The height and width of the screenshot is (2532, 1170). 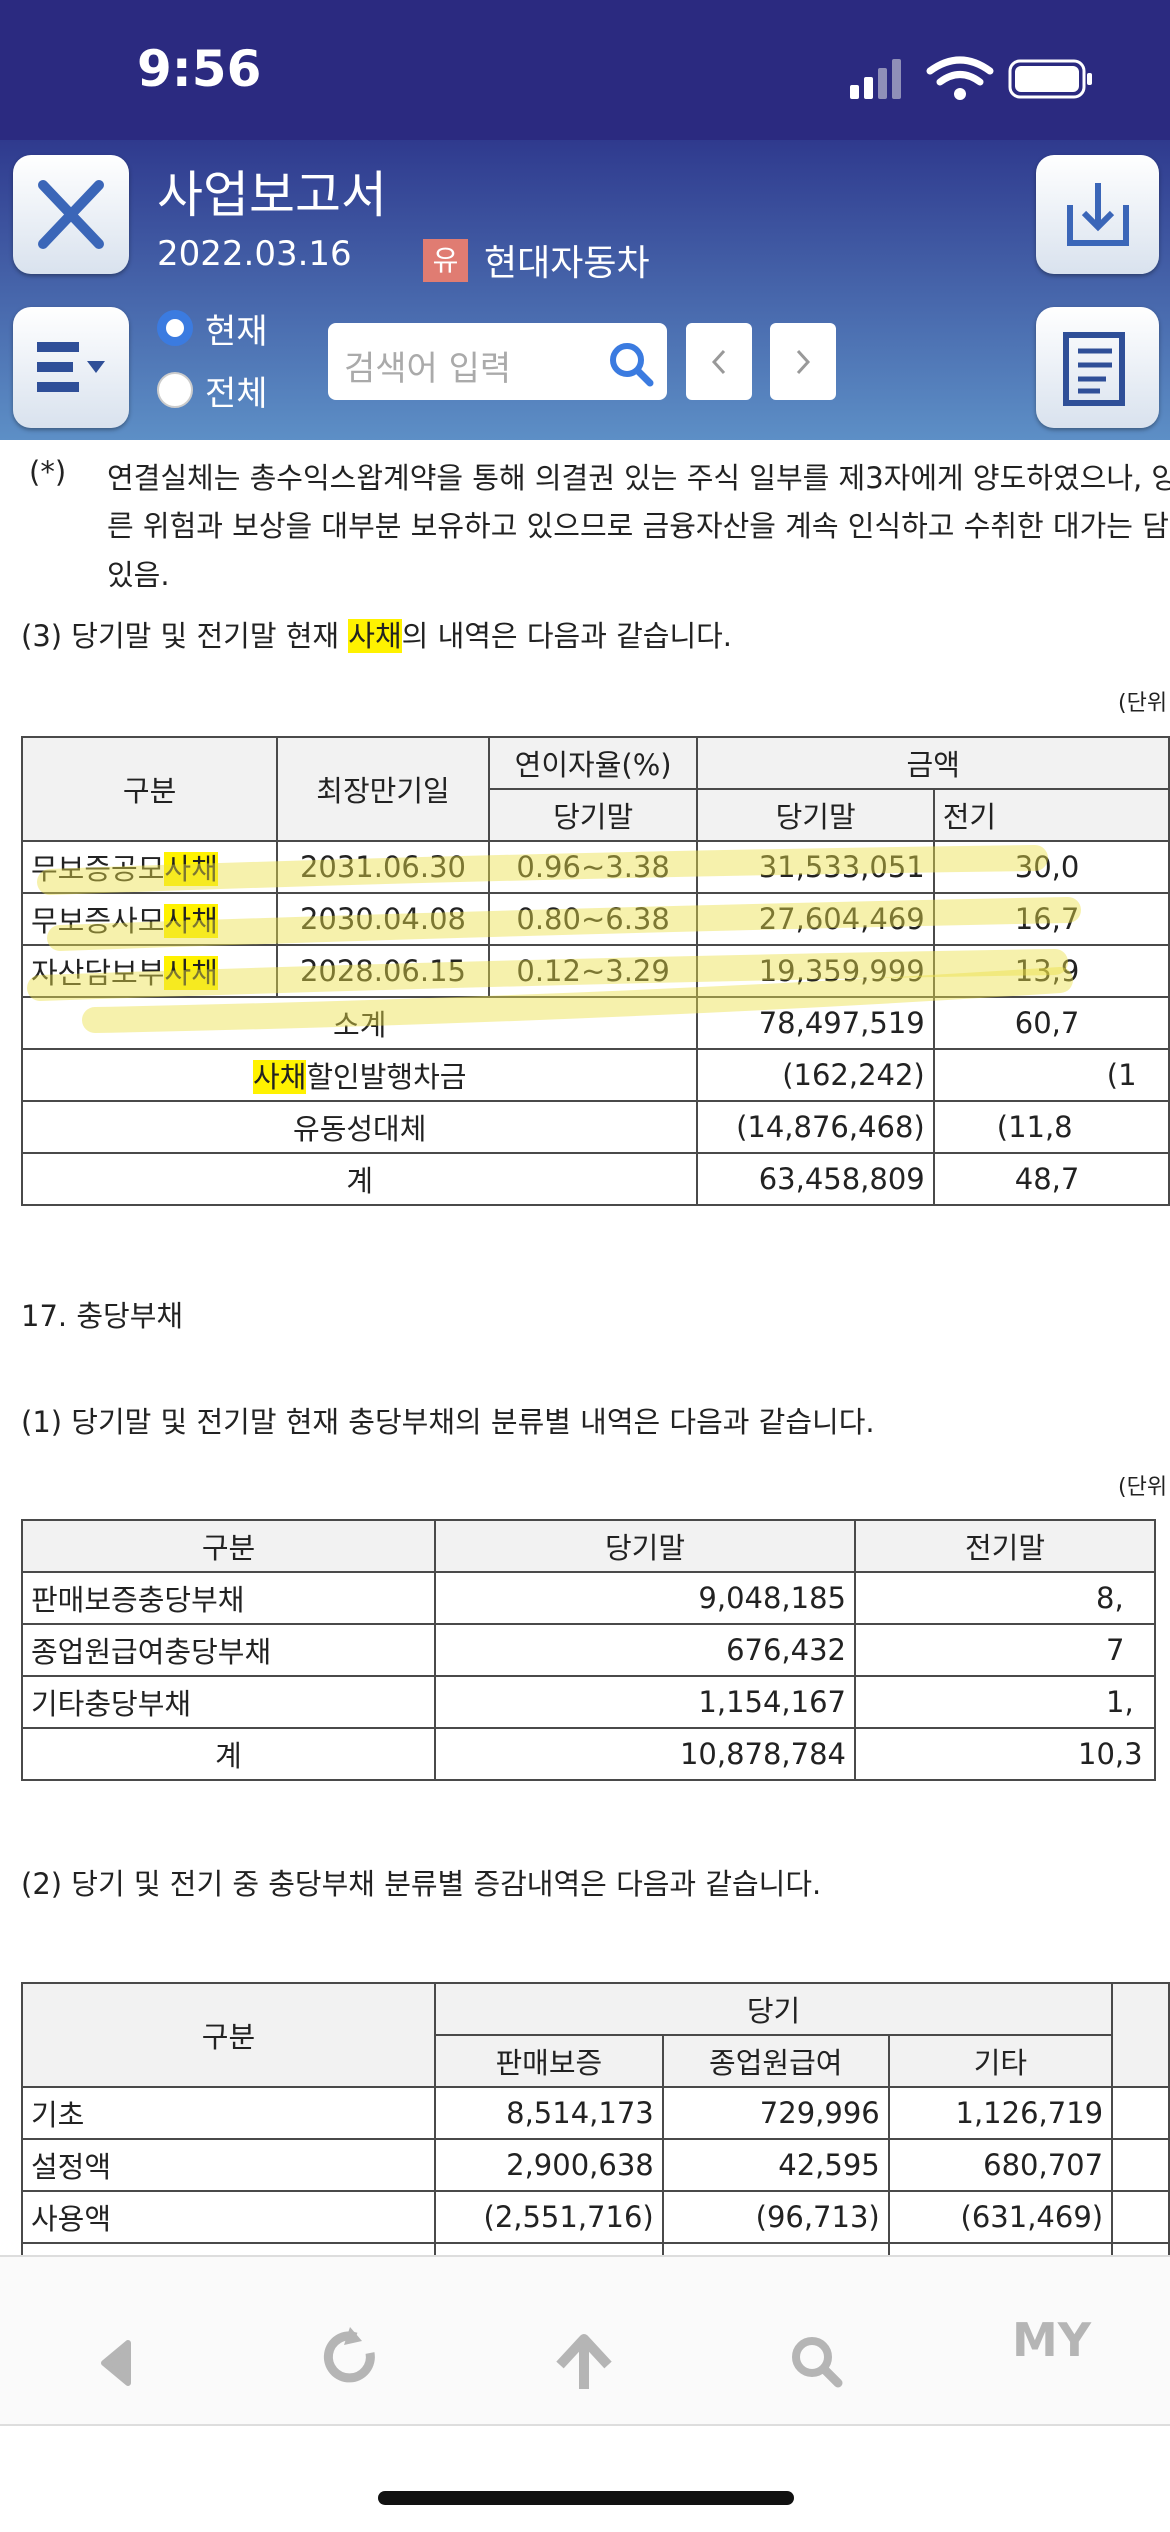 I want to click on download-icon, so click(x=1098, y=214).